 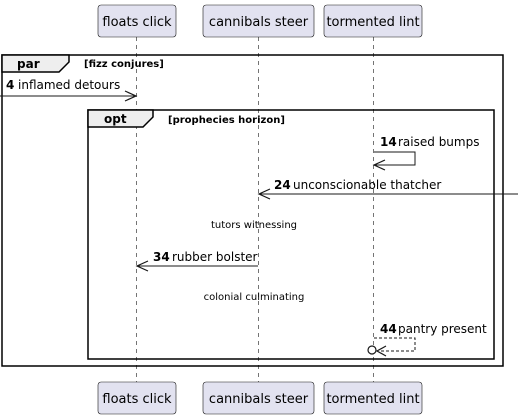 I want to click on message-number: 34, so click(x=161, y=257).